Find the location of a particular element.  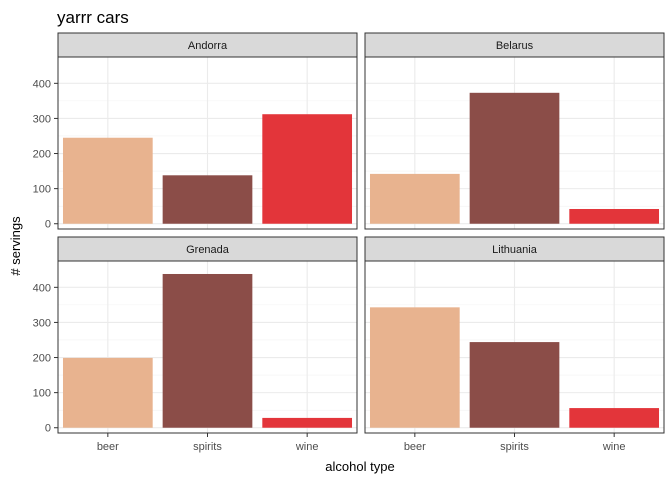

bar-belarus-beer is located at coordinates (414, 198).